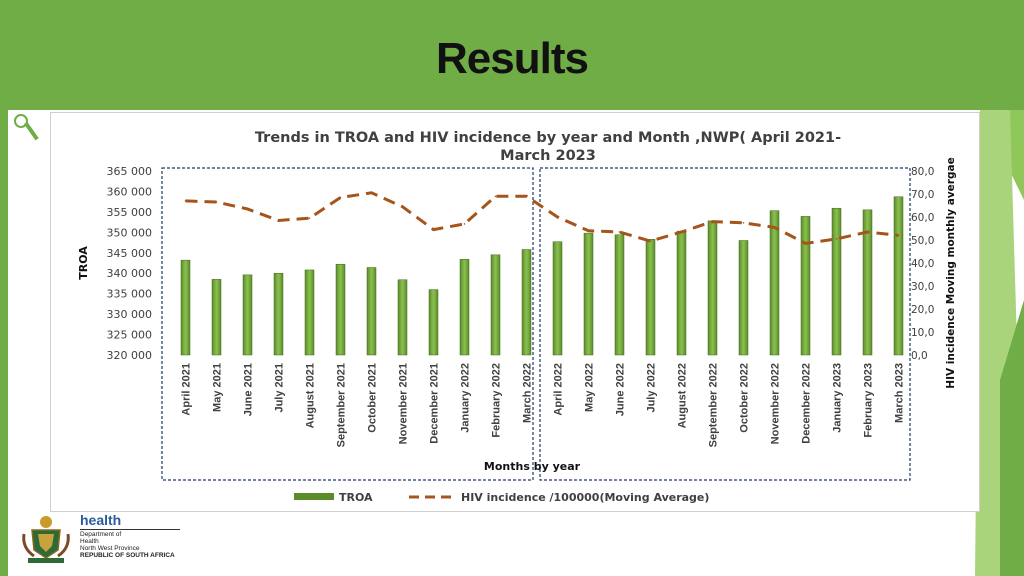  What do you see at coordinates (356, 497) in the screenshot?
I see `legend-bar-label: TROA` at bounding box center [356, 497].